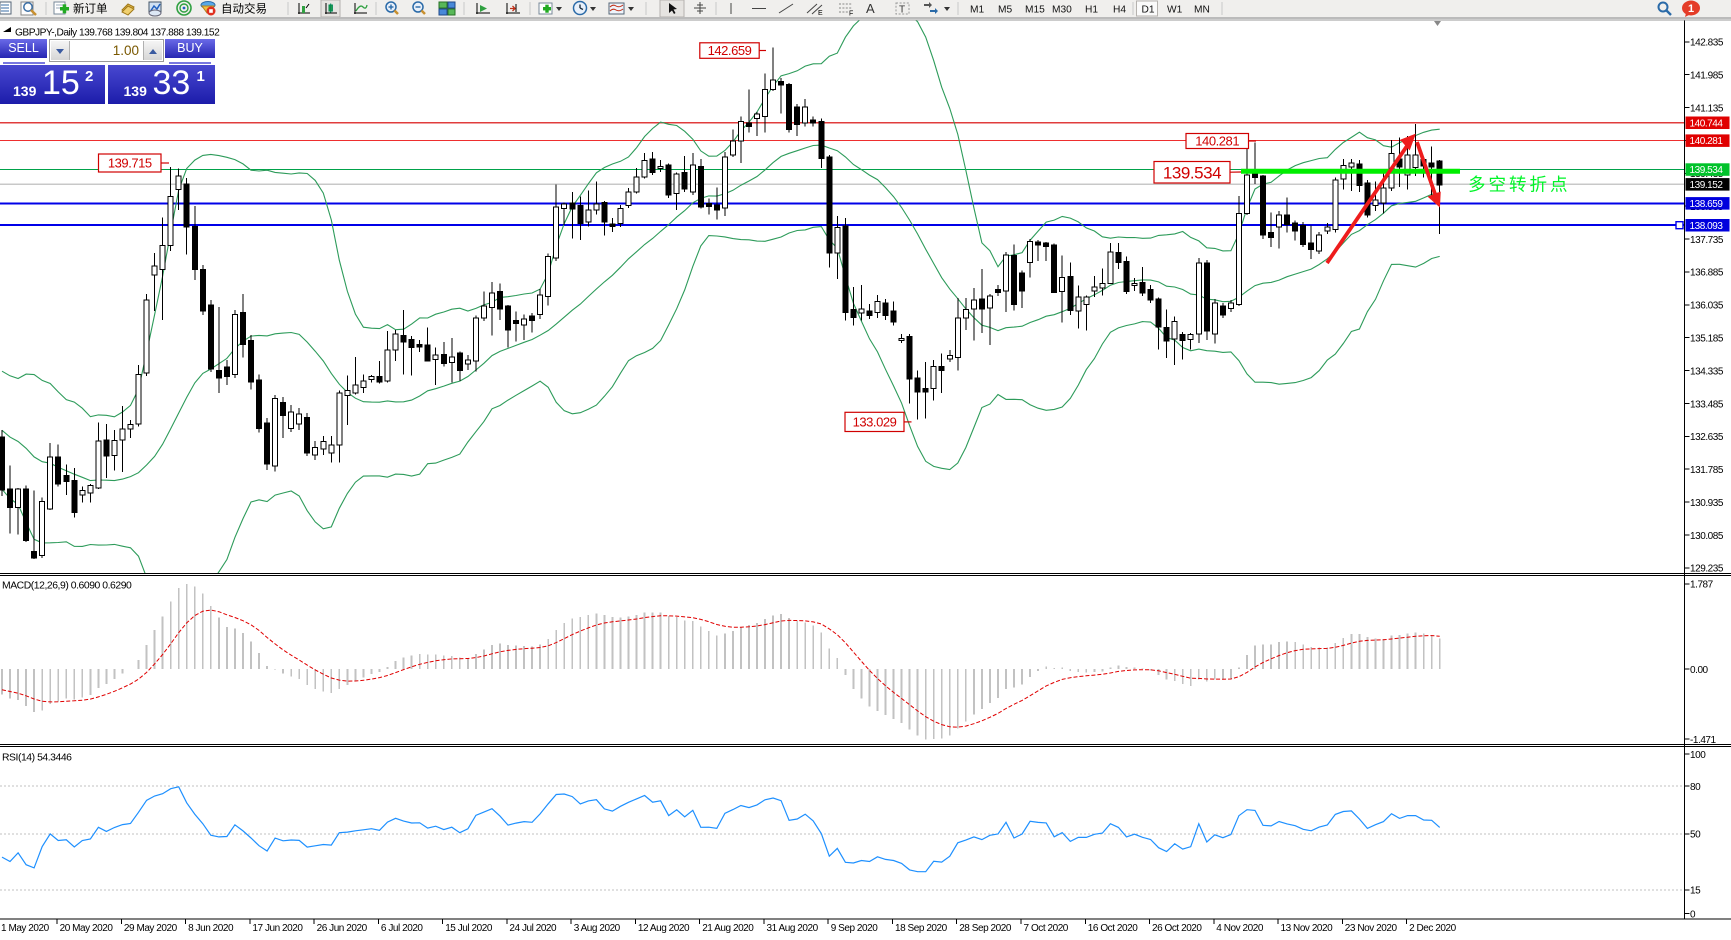 The image size is (1731, 940). Describe the element at coordinates (151, 928) in the screenshot. I see `svg-text: 29 May 2020` at that location.